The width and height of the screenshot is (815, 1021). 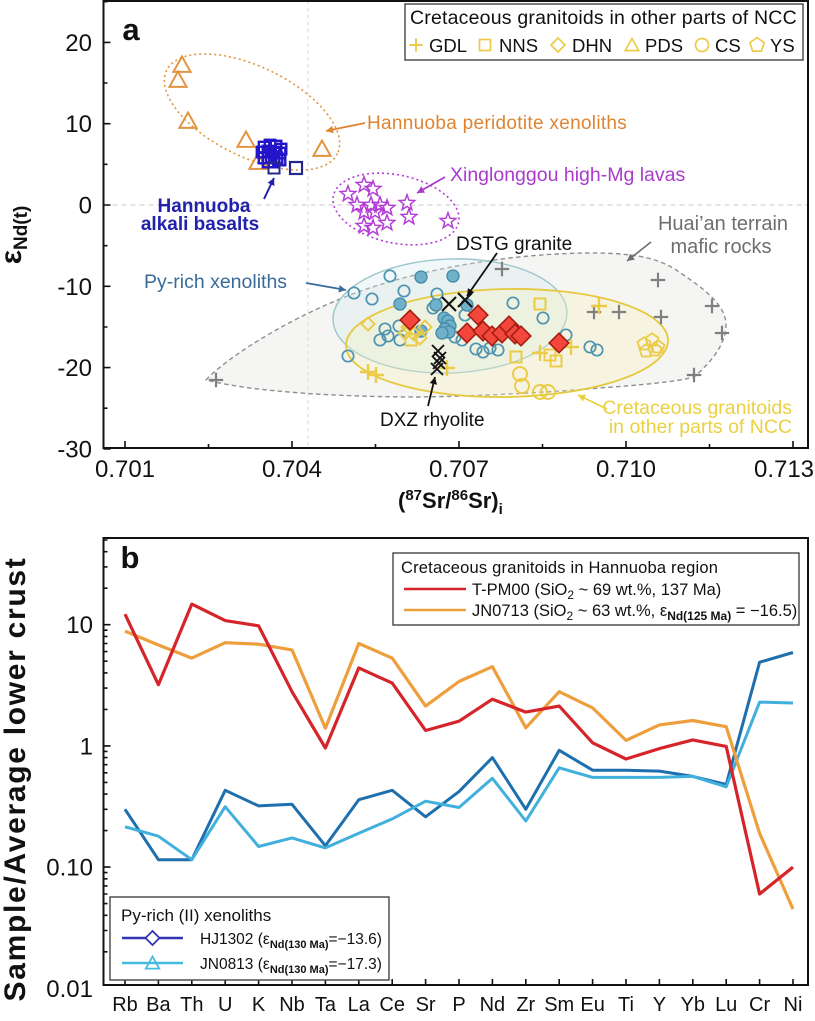 What do you see at coordinates (596, 591) in the screenshot?
I see `svg-text:T-PM00 (SiO2 ~ 69 wt.%, 137 Ma: T-PM00 (SiO2 ~ 69 wt.%, 137 Ma)` at bounding box center [596, 591].